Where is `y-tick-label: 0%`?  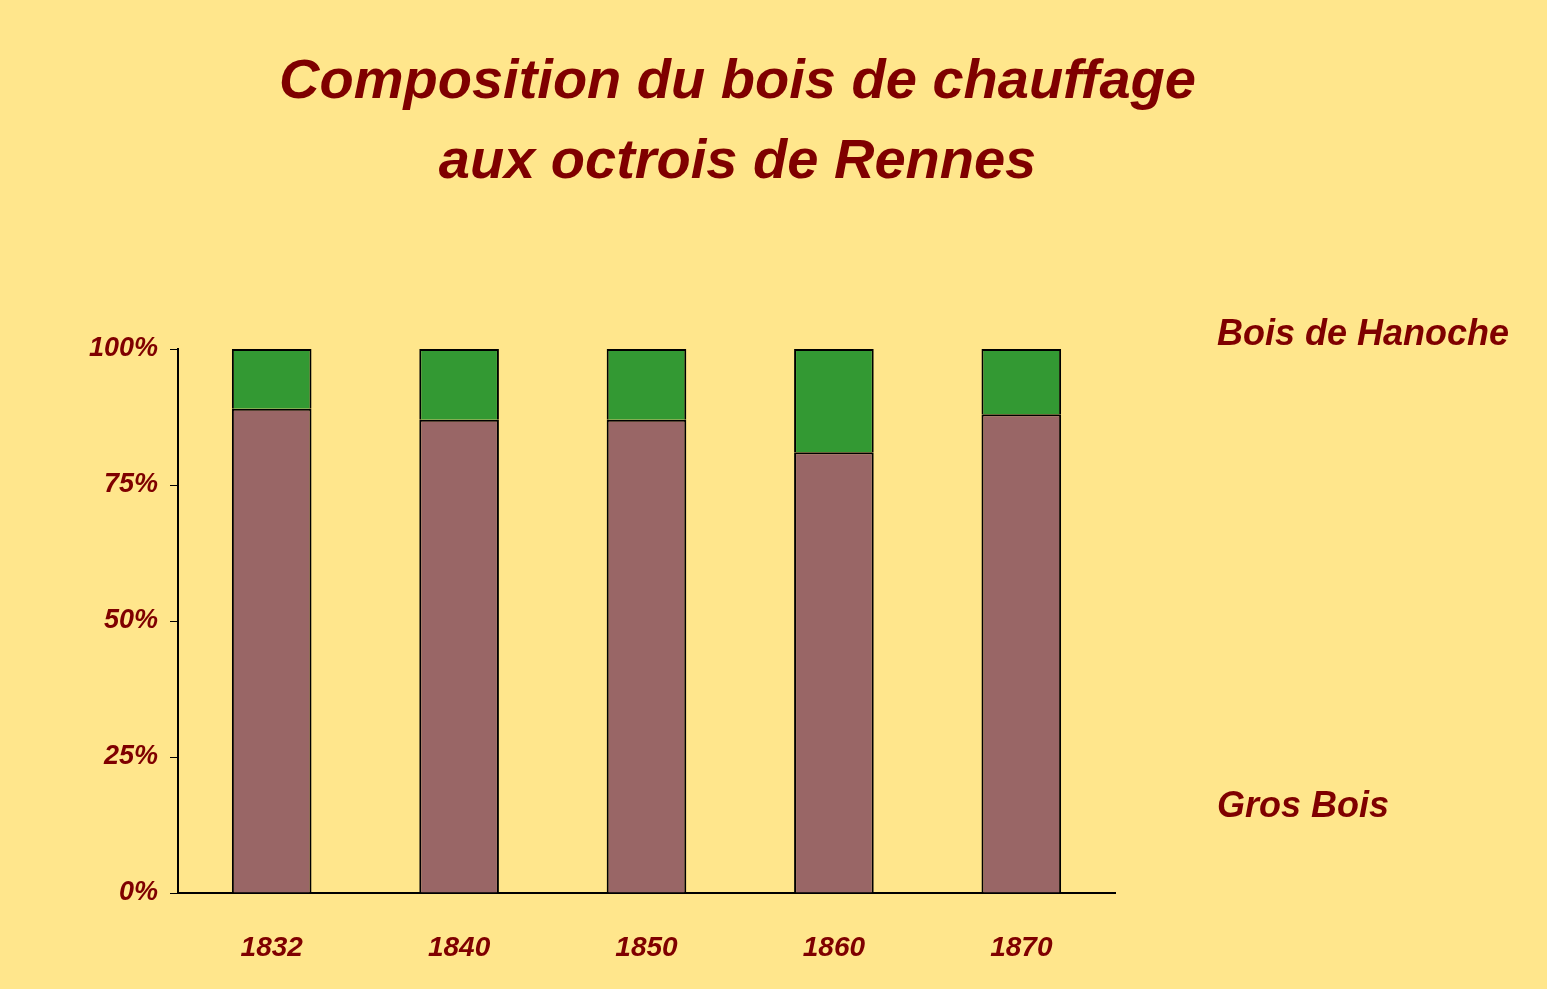 y-tick-label: 0% is located at coordinates (138, 891).